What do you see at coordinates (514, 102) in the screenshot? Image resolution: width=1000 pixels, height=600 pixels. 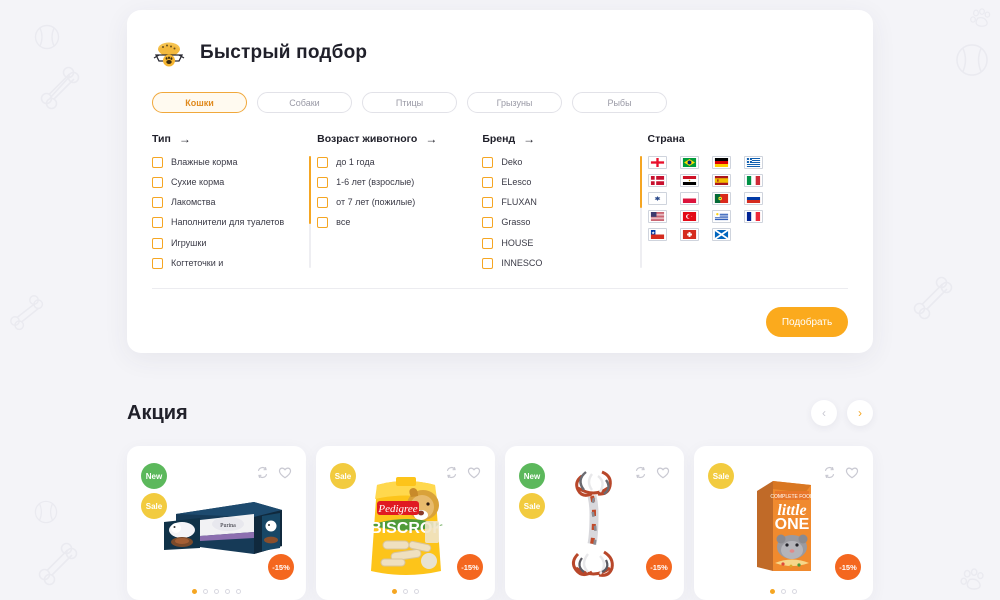 I see `tab-rodents: Грызуны` at bounding box center [514, 102].